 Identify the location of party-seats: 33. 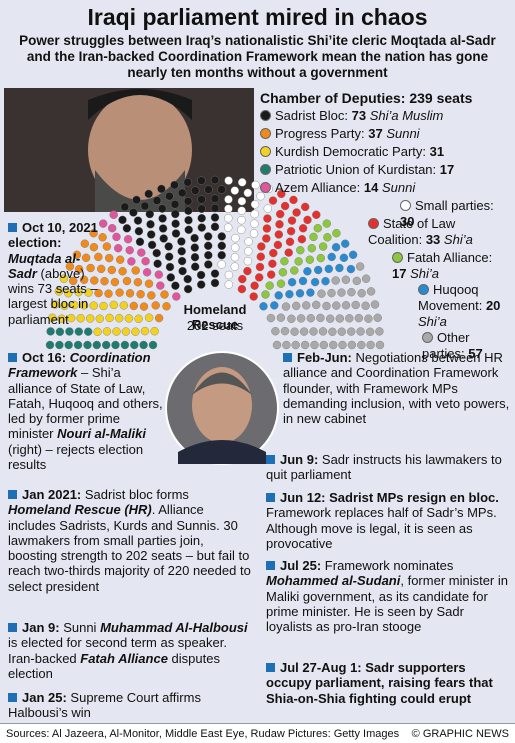
(433, 239).